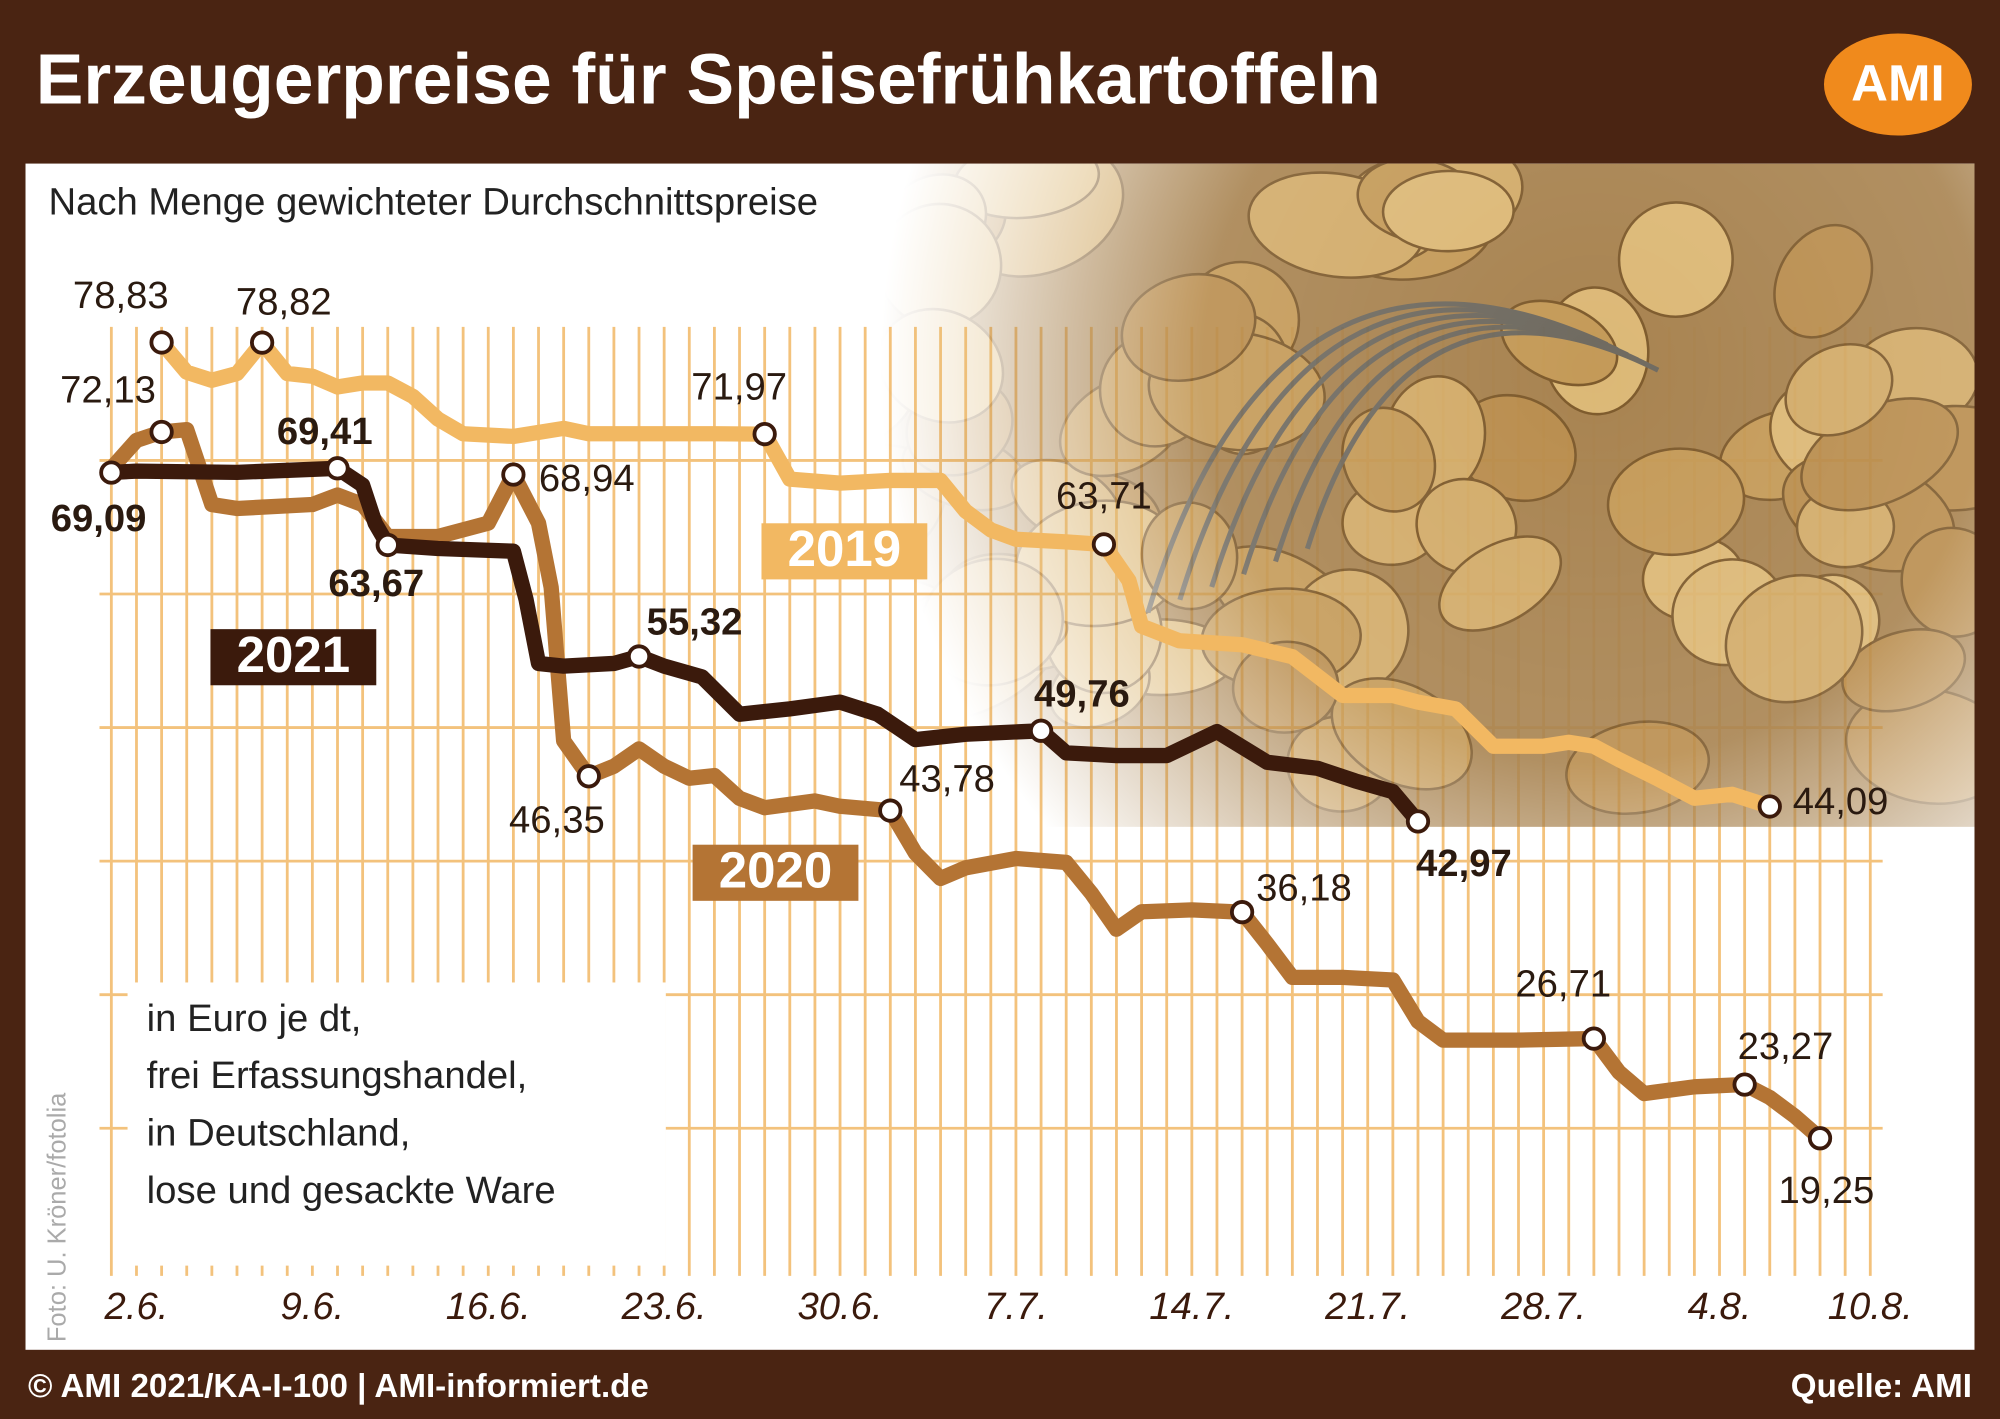  What do you see at coordinates (947, 778) in the screenshot?
I see `data-label: 43,78` at bounding box center [947, 778].